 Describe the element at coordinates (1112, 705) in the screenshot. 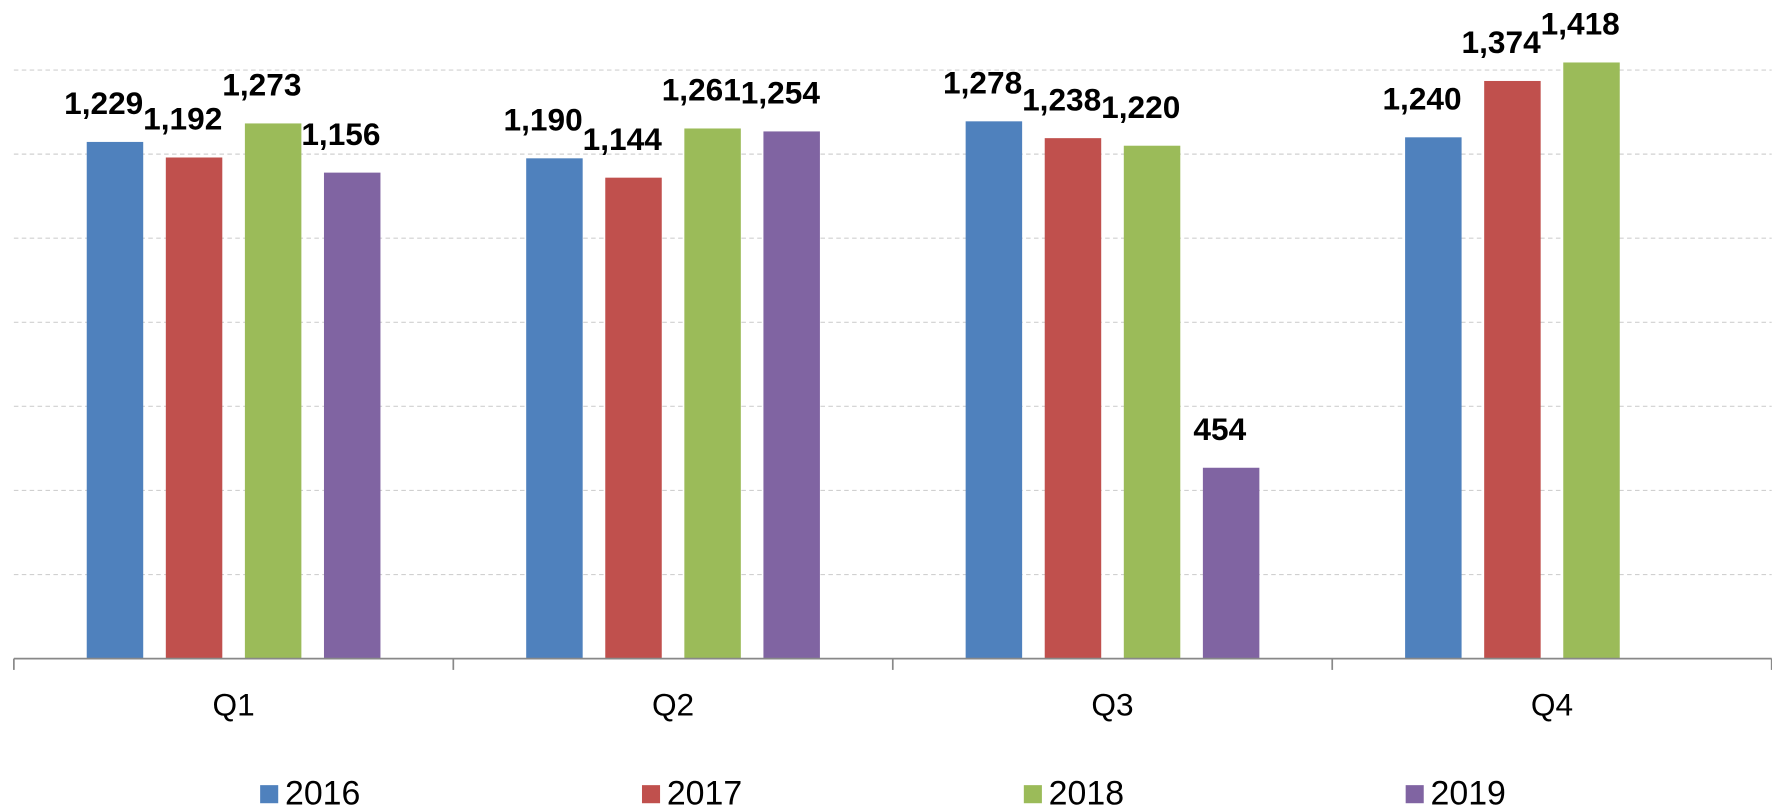

I see `x-tick-label: Q3` at that location.